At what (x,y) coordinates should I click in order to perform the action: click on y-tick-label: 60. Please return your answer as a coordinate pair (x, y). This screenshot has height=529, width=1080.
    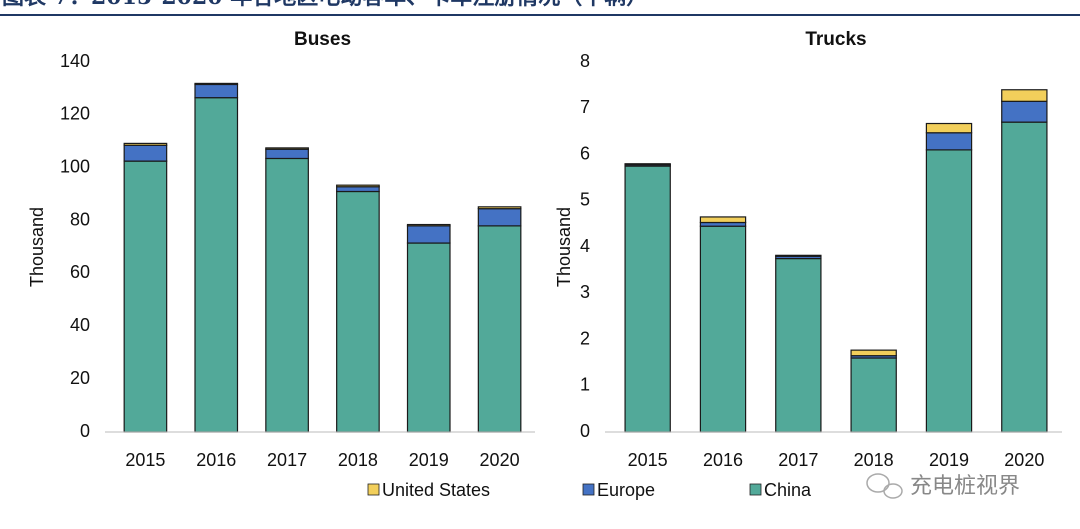
    Looking at the image, I should click on (80, 272).